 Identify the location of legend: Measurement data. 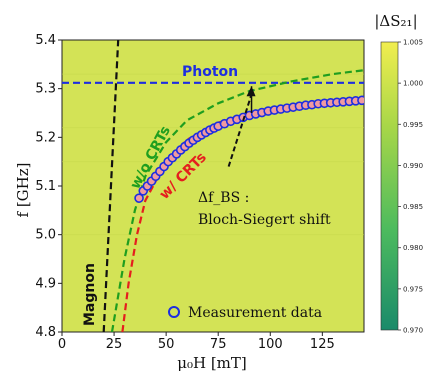
(245, 313).